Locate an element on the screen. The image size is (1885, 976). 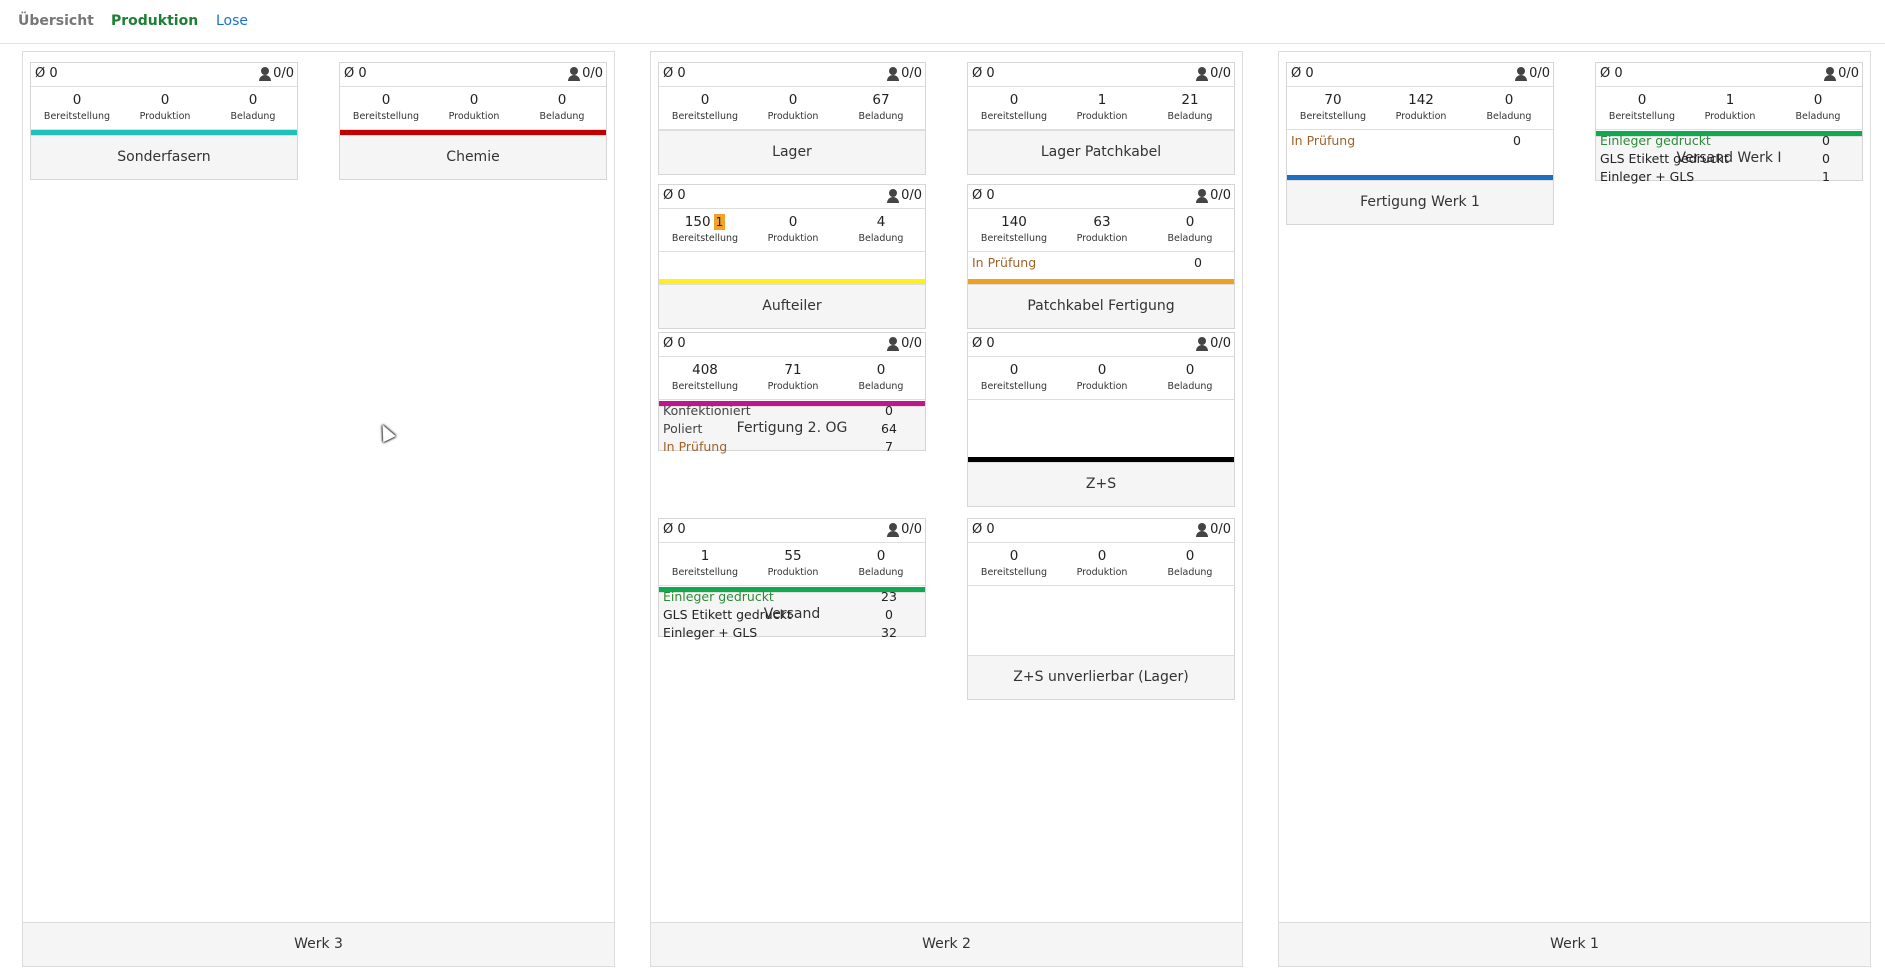
station-title: Versand is located at coordinates (792, 614).